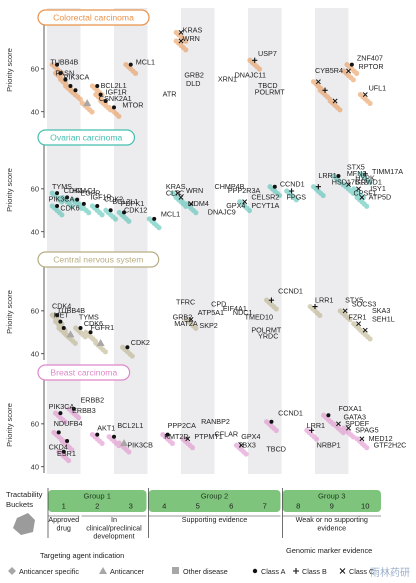  I want to click on gene-label: STX5, so click(354, 299).